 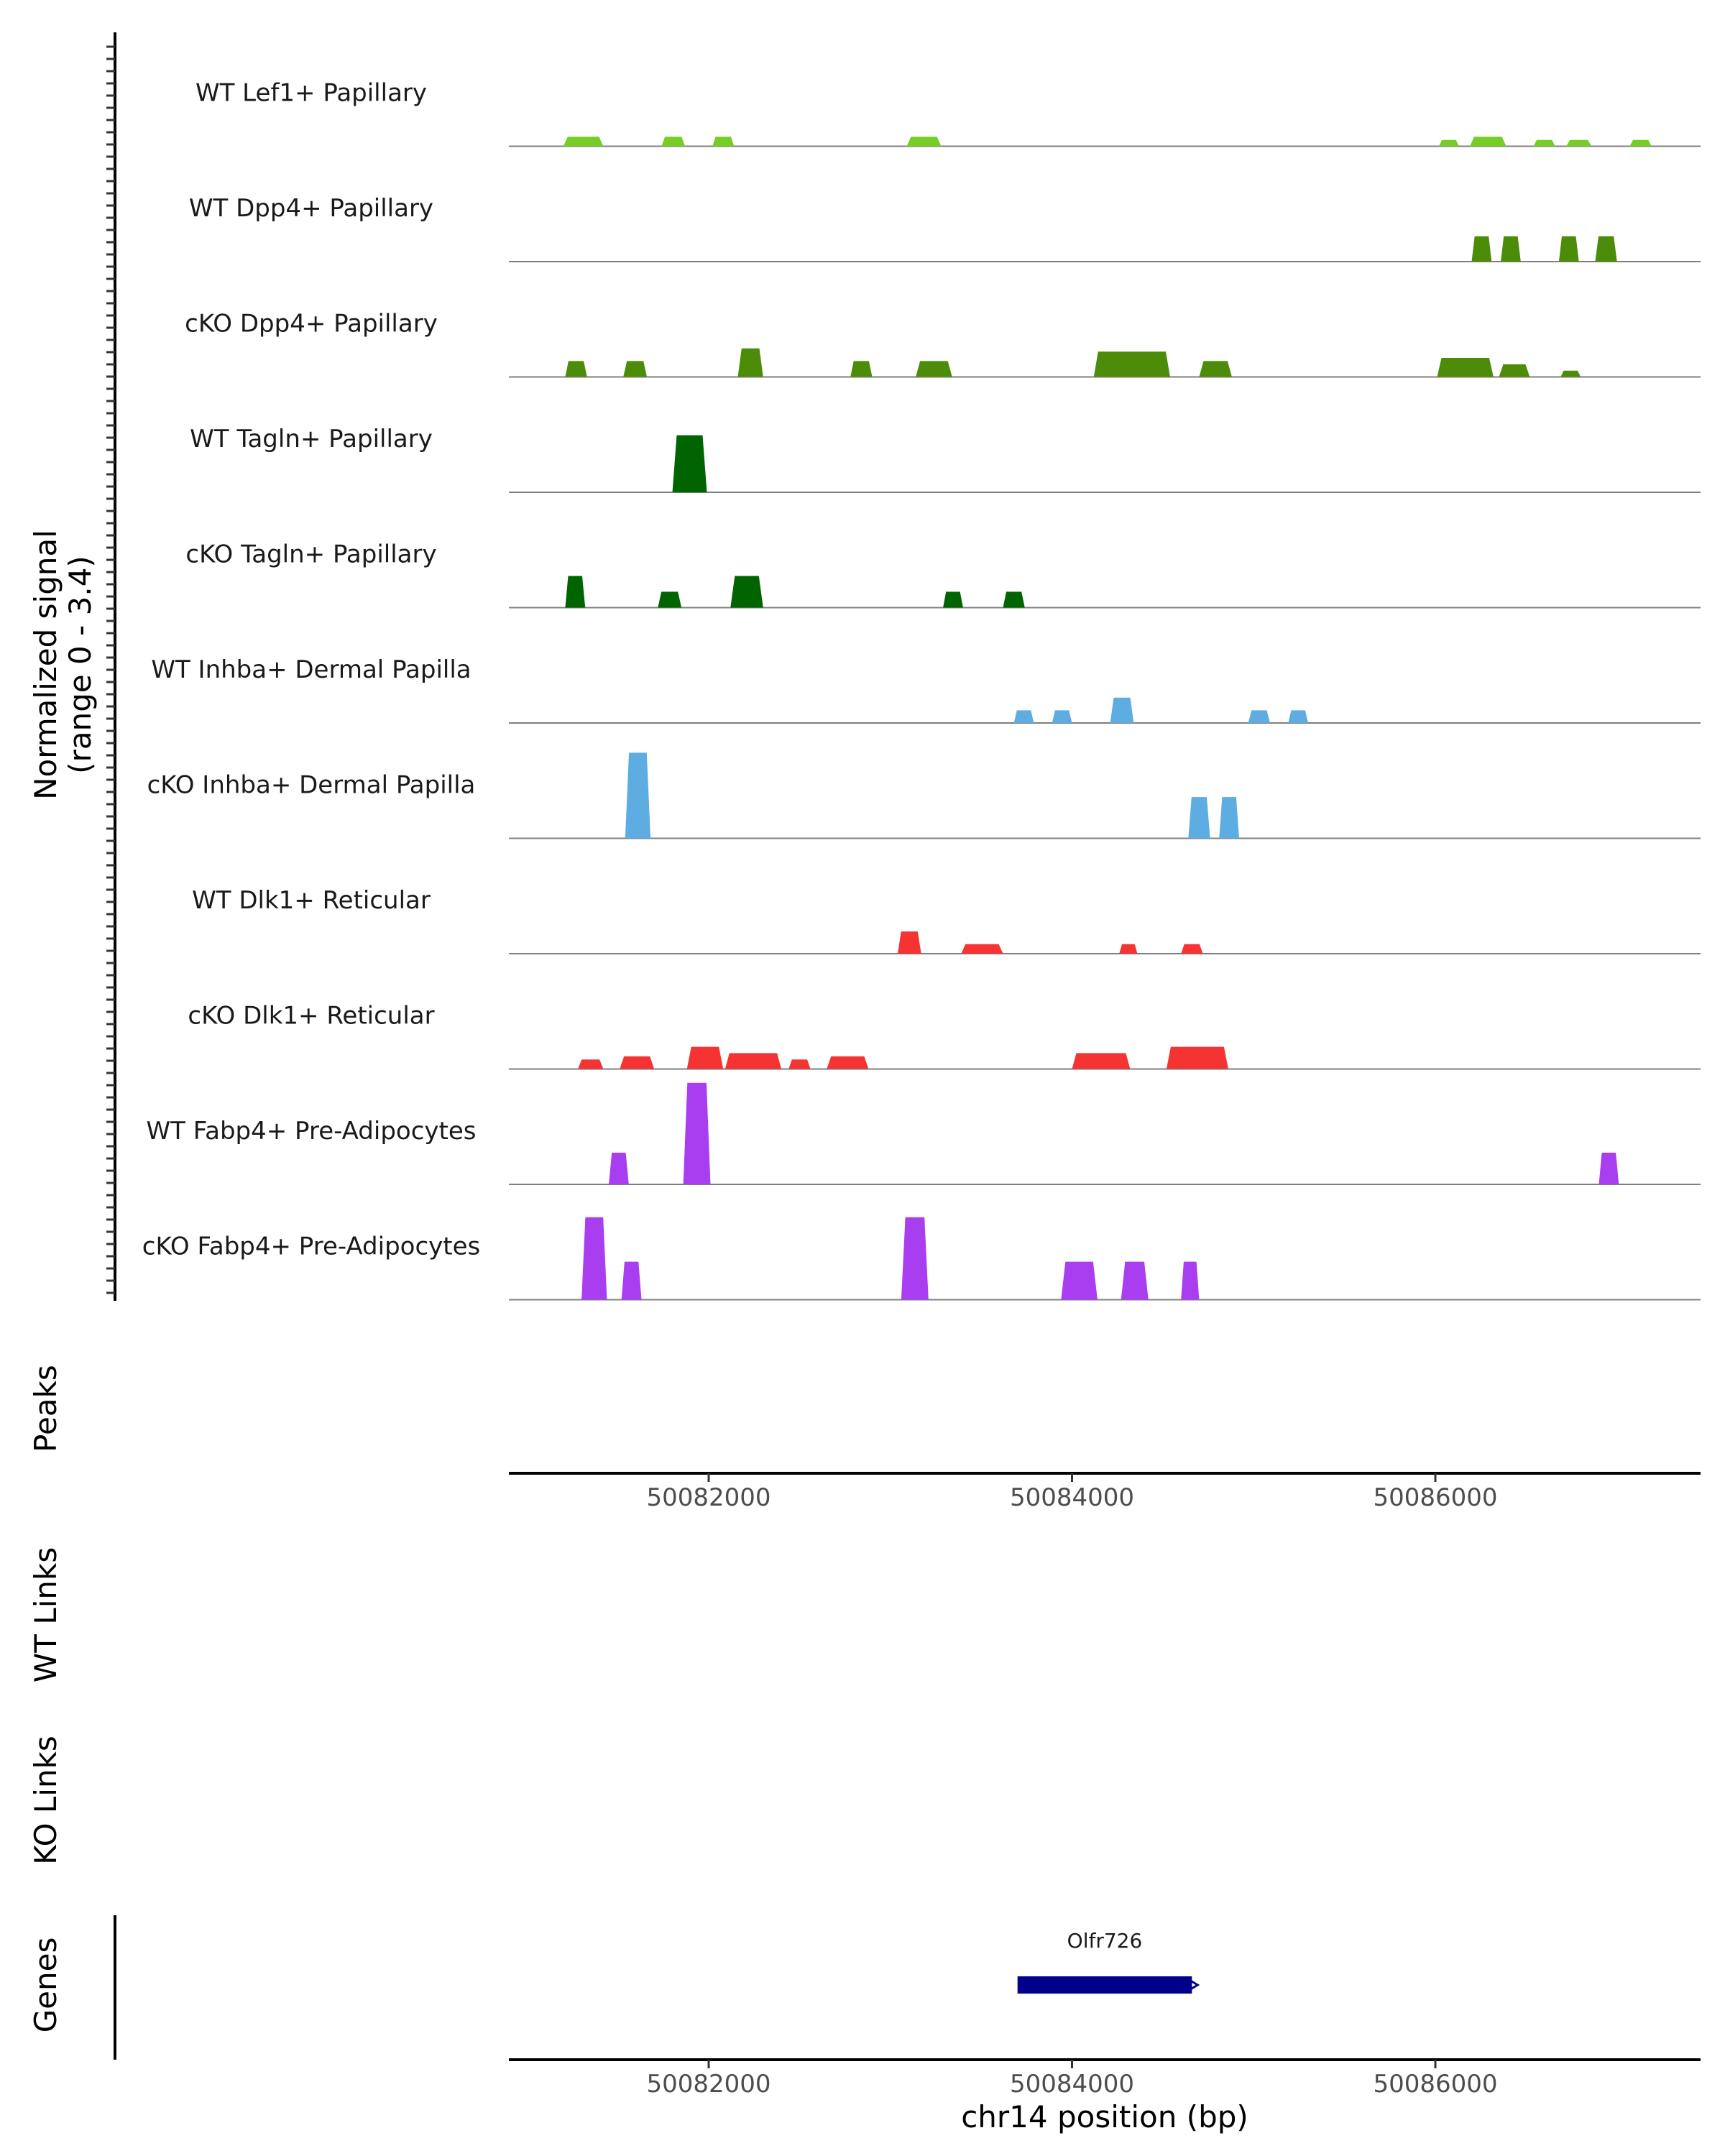 What do you see at coordinates (311, 669) in the screenshot?
I see `track-label: WT Inhba+ Dermal Papilla` at bounding box center [311, 669].